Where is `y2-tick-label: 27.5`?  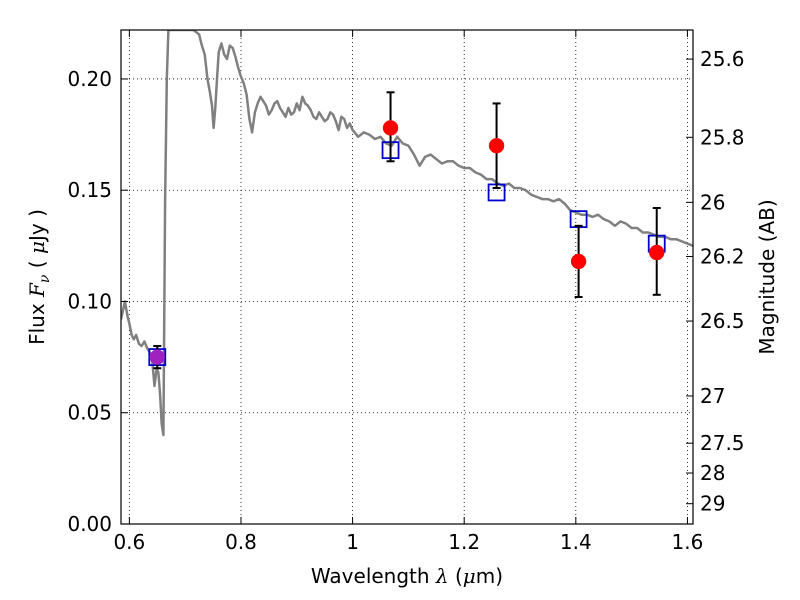 y2-tick-label: 27.5 is located at coordinates (722, 443).